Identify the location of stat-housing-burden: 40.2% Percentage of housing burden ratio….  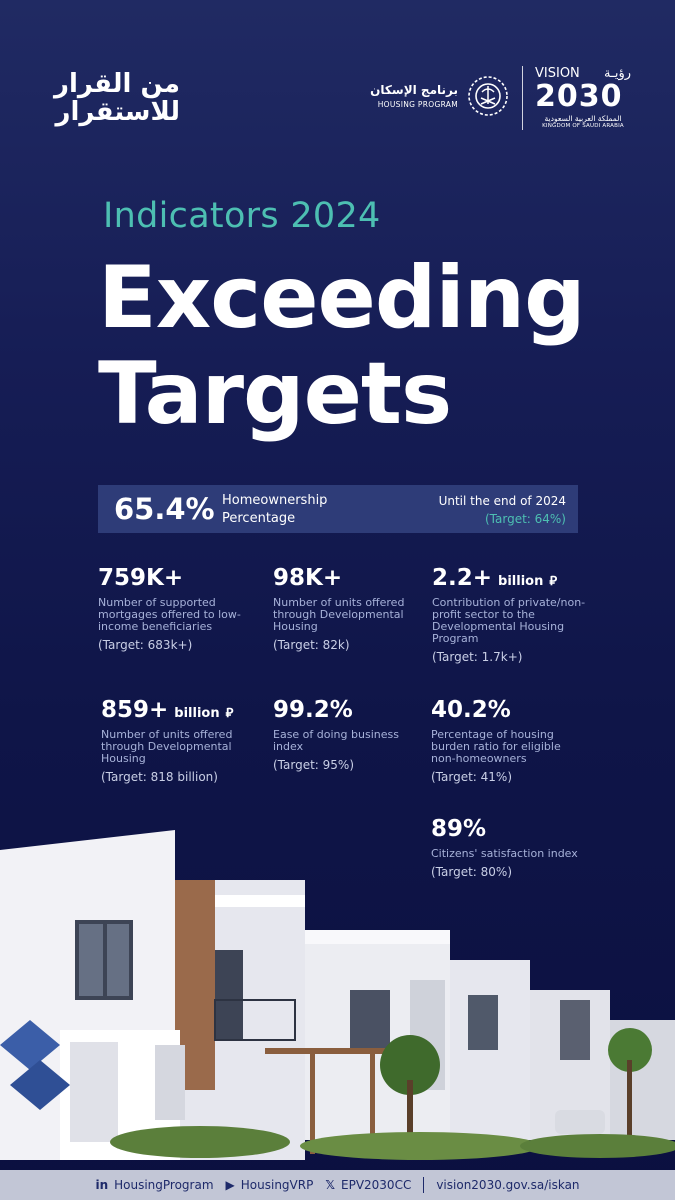
(506, 740).